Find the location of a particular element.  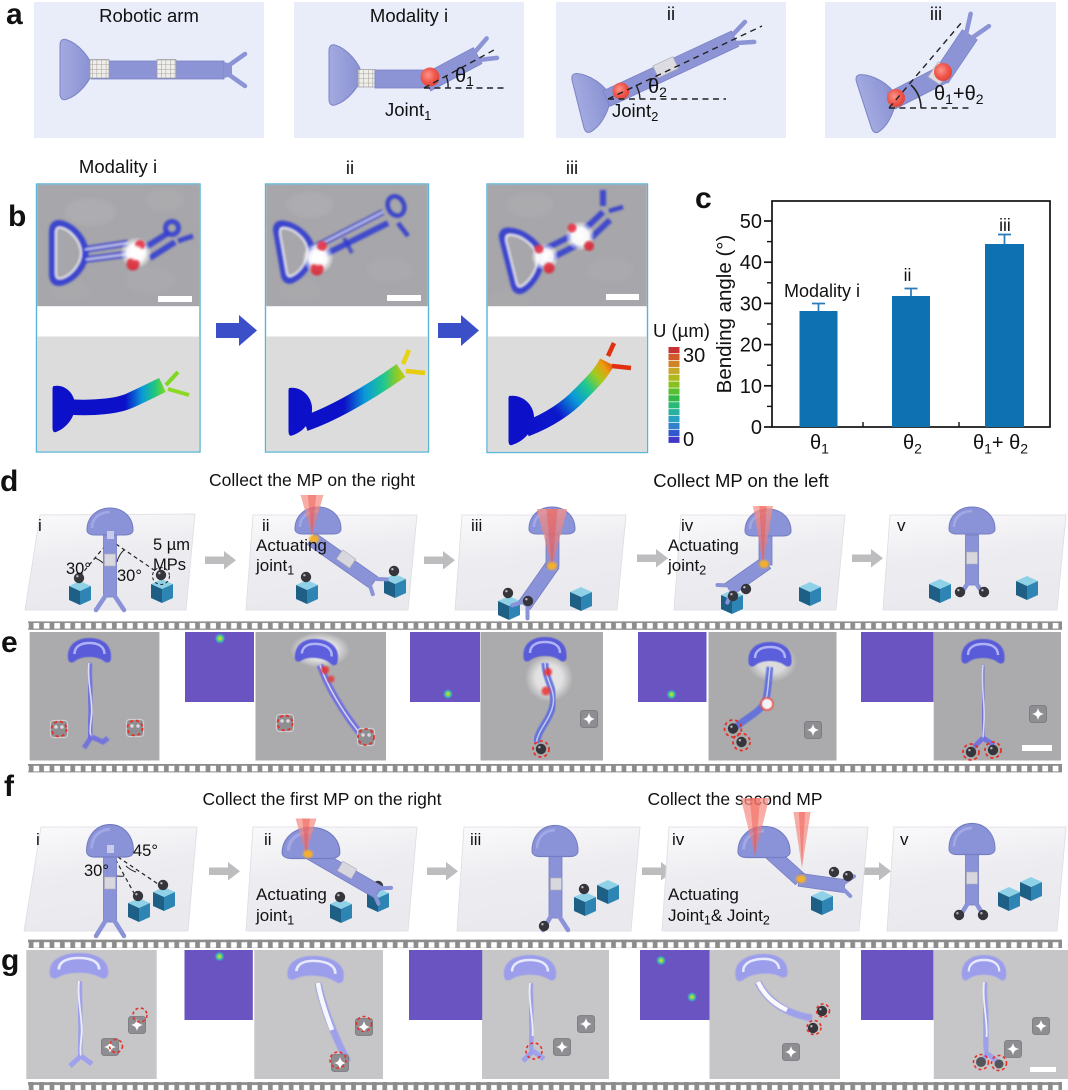

svg-text: 5 µm is located at coordinates (171, 545).